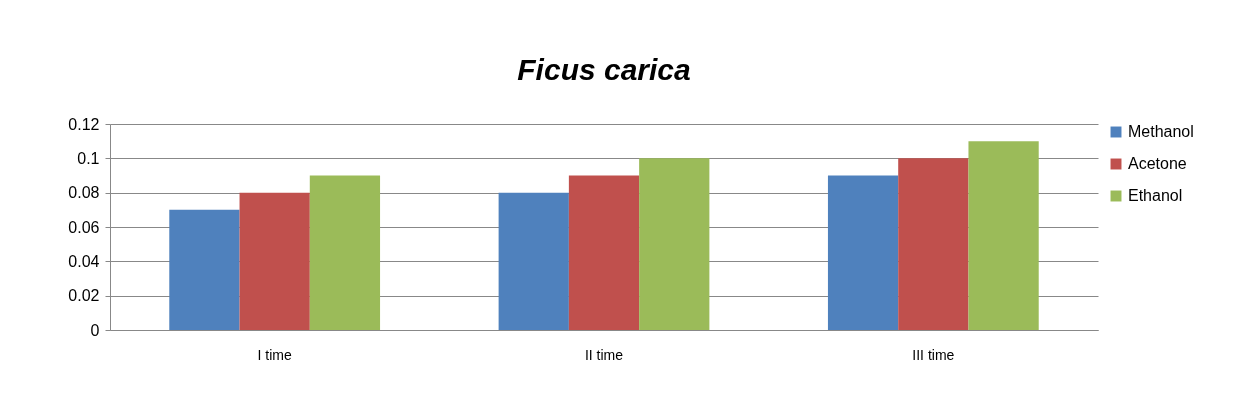  Describe the element at coordinates (95, 330) in the screenshot. I see `y-tick-label: 0` at that location.